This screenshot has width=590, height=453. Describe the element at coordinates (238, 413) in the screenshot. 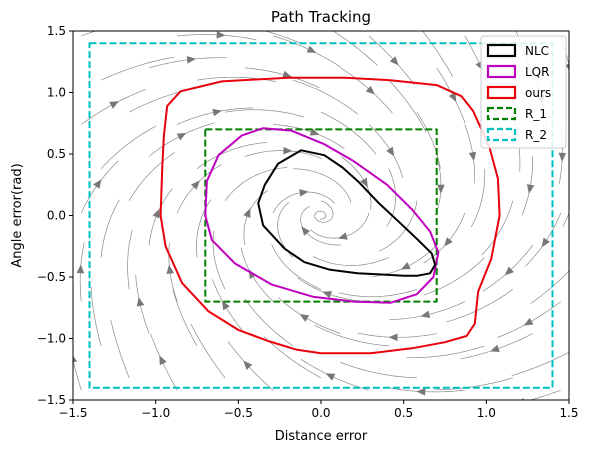

I see `x-tick-label: −0.5` at that location.